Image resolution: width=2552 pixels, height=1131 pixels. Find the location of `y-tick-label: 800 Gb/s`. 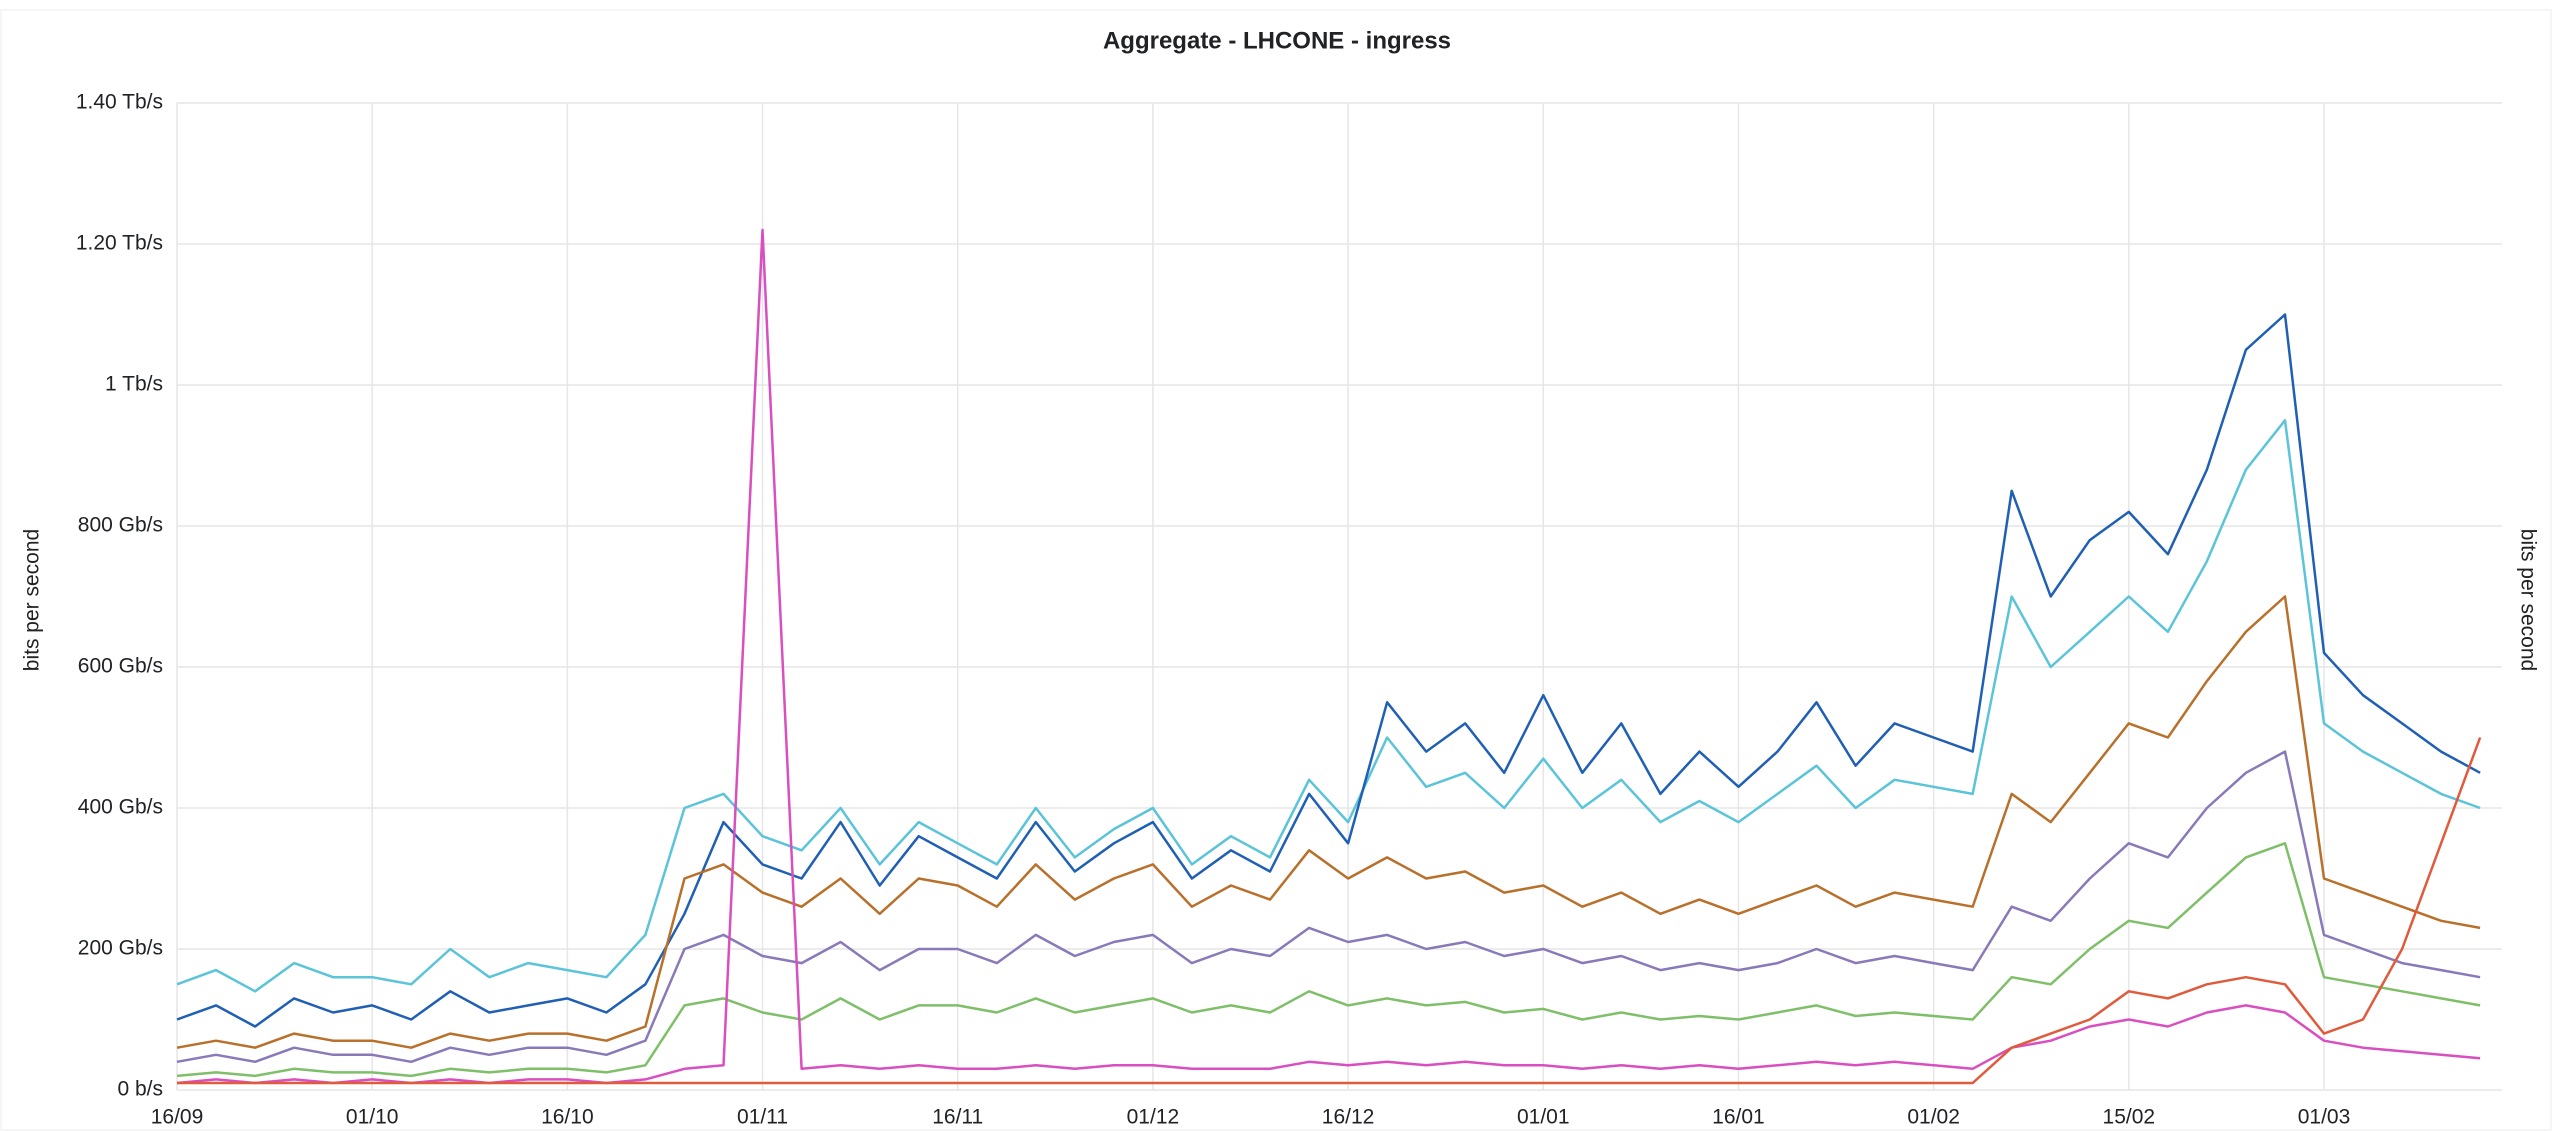

y-tick-label: 800 Gb/s is located at coordinates (120, 525).